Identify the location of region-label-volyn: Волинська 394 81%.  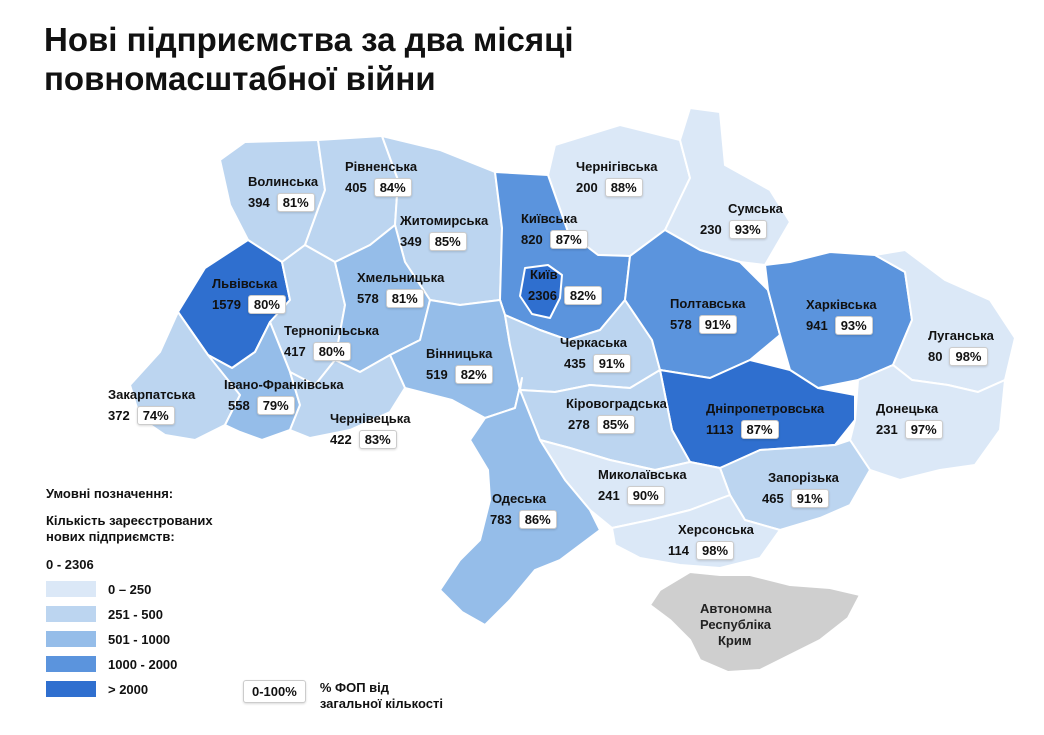
(283, 193).